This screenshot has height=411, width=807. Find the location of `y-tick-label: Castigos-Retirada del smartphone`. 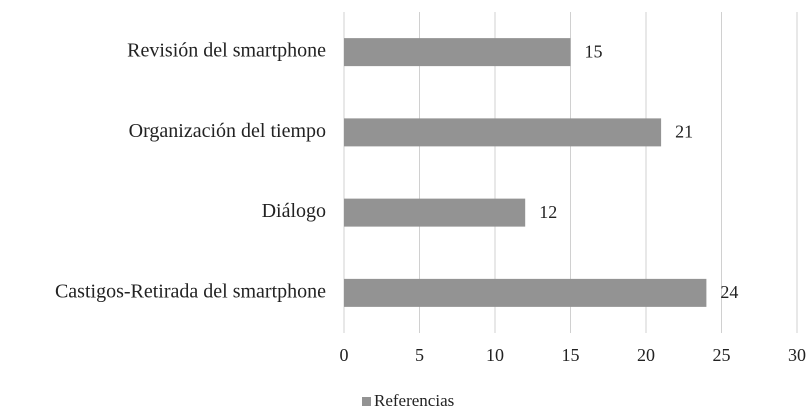

y-tick-label: Castigos-Retirada del smartphone is located at coordinates (190, 291).